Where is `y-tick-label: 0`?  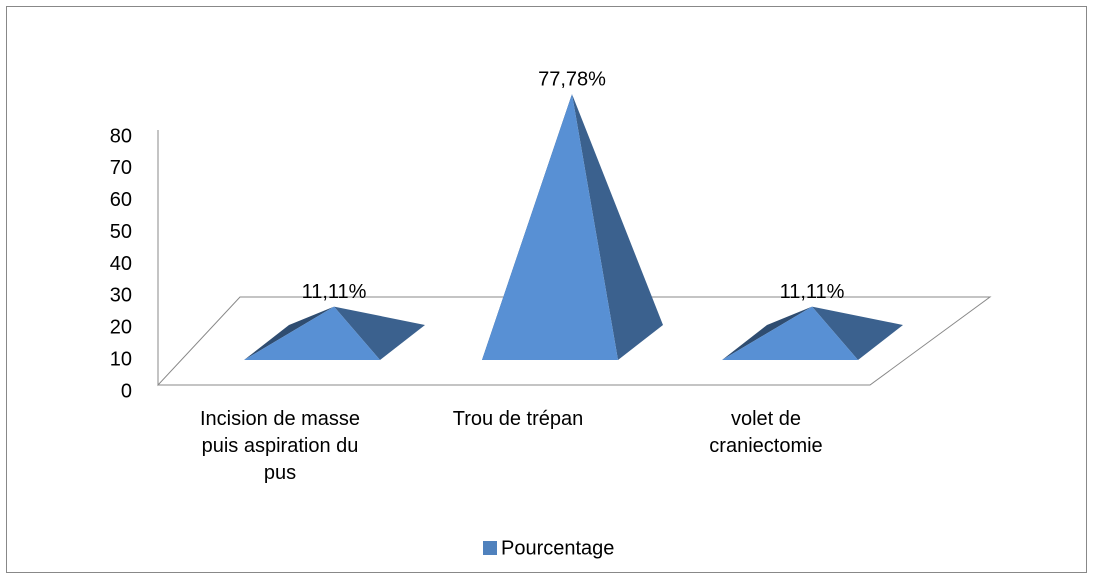 y-tick-label: 0 is located at coordinates (126, 391).